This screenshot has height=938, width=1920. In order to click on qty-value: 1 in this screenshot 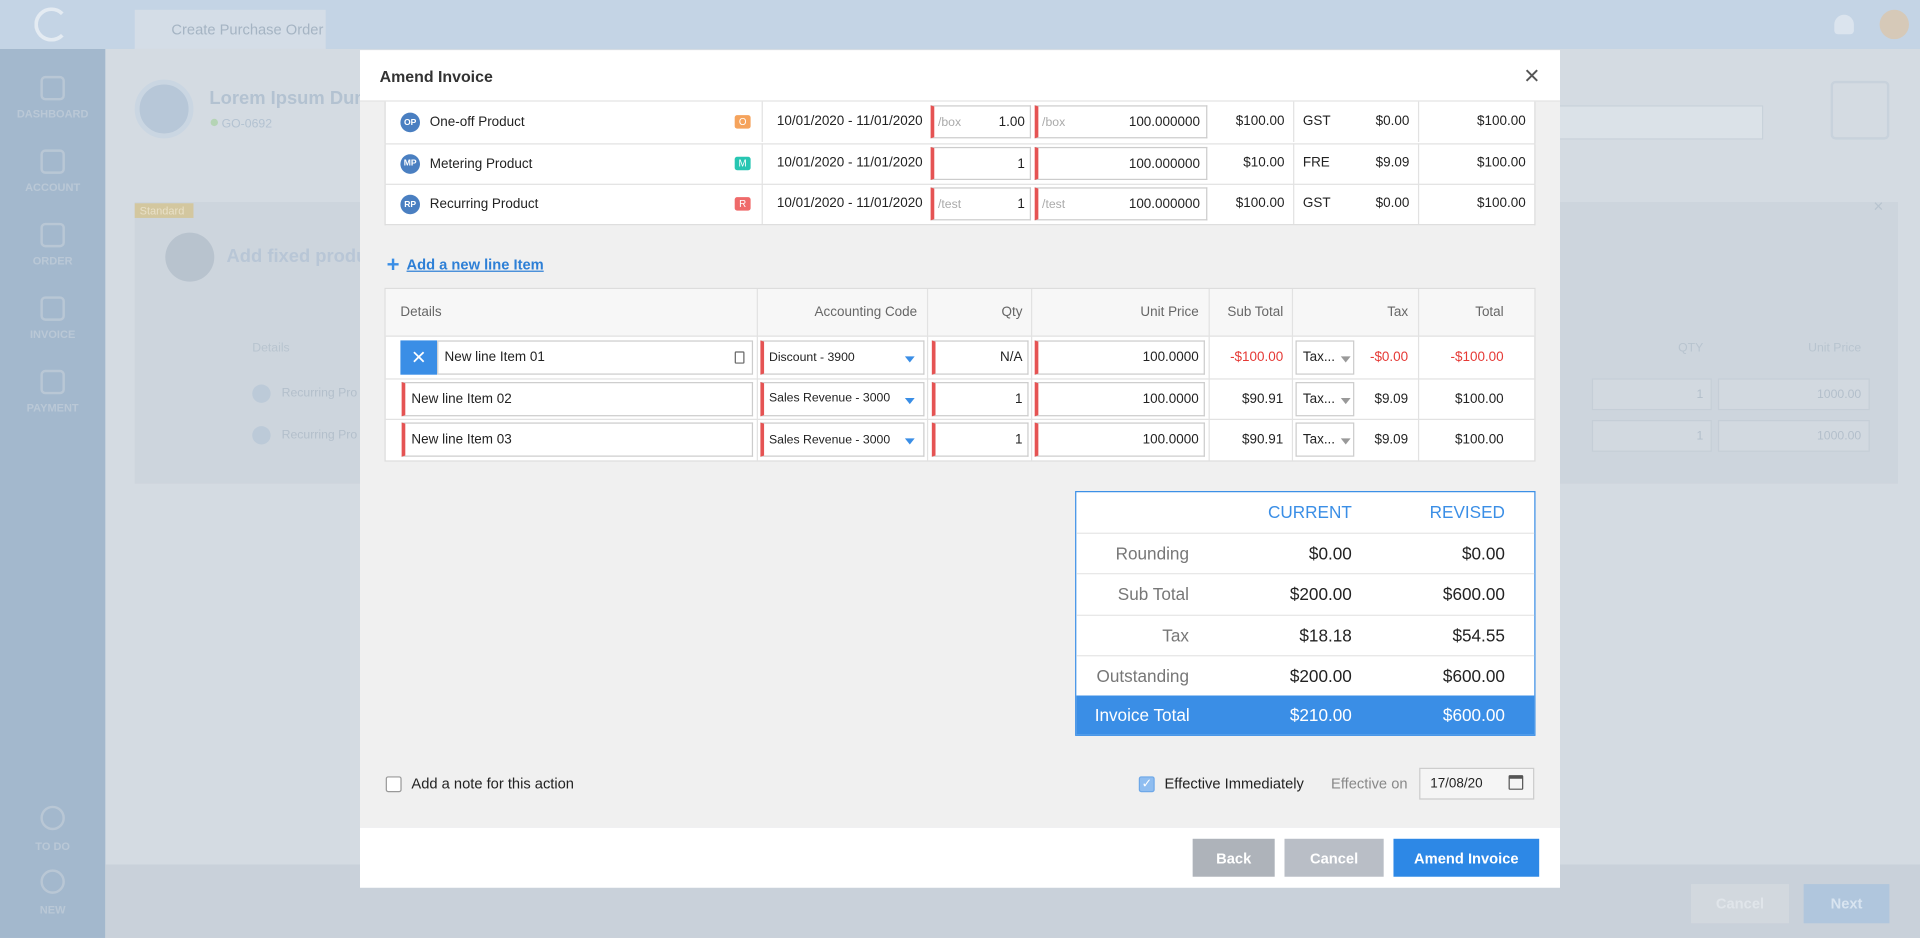, I will do `click(1018, 439)`.